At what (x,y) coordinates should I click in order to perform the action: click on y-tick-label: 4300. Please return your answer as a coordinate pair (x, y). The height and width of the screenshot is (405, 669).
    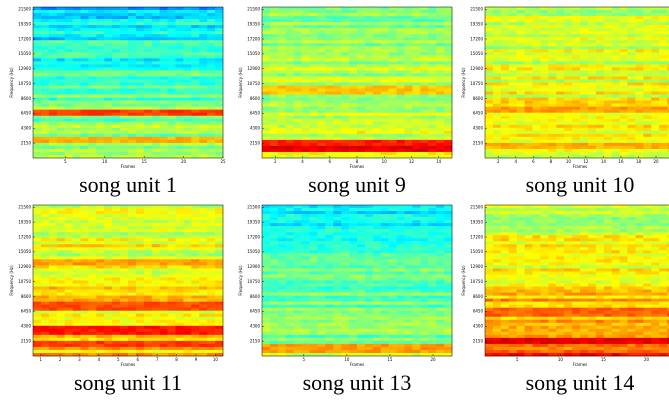
    Looking at the image, I should click on (255, 128).